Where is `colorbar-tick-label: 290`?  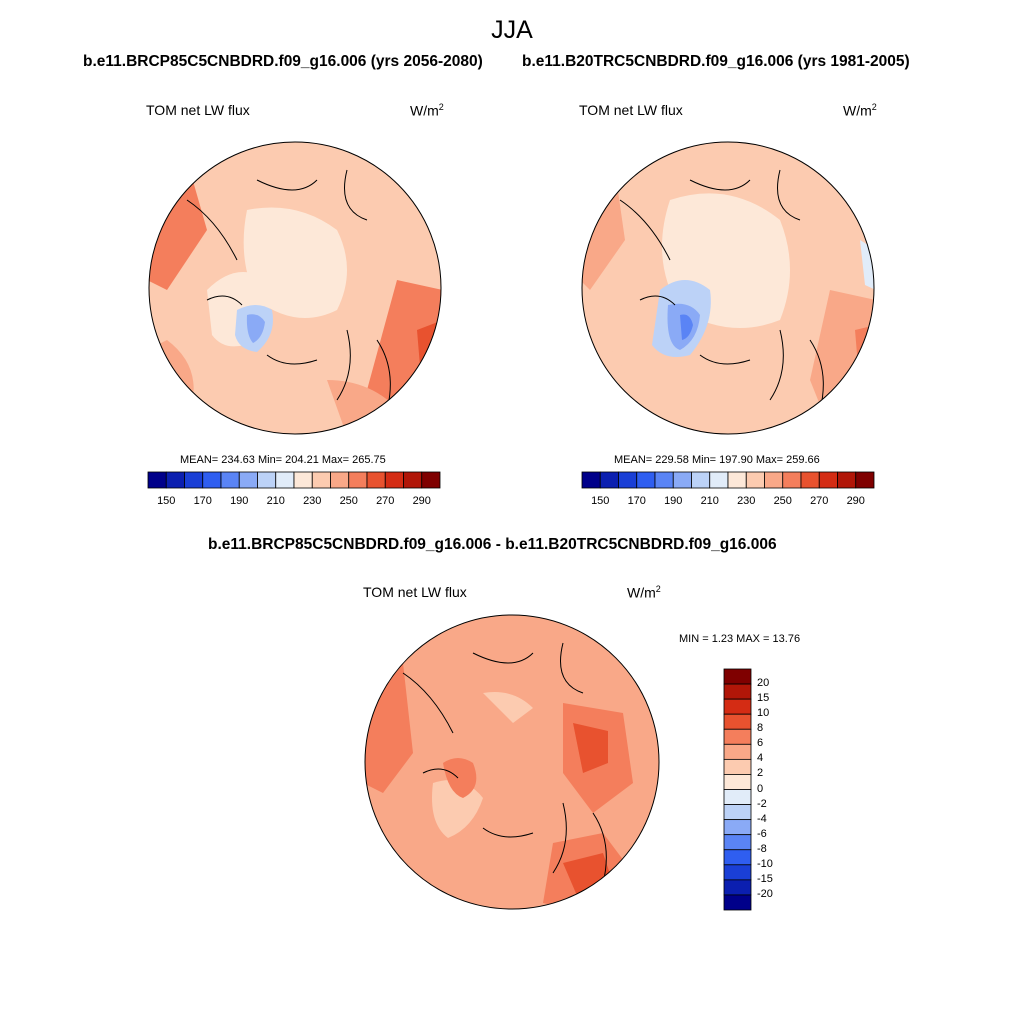 colorbar-tick-label: 290 is located at coordinates (855, 501).